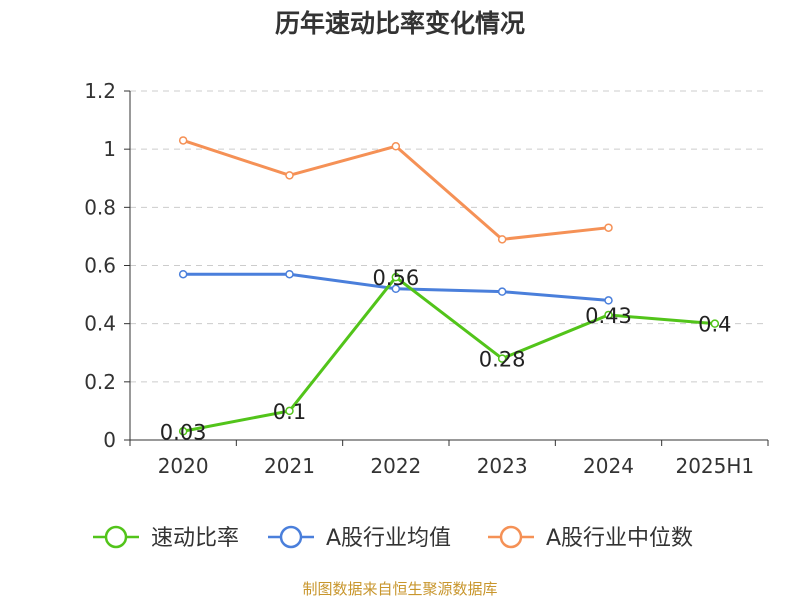  Describe the element at coordinates (109, 149) in the screenshot. I see `y-tick-label: 1` at that location.